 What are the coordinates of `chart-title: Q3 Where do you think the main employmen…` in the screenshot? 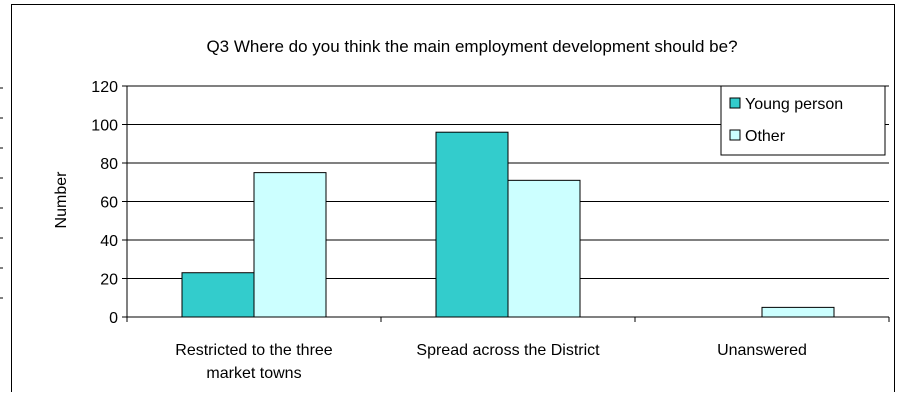 It's located at (471, 46).